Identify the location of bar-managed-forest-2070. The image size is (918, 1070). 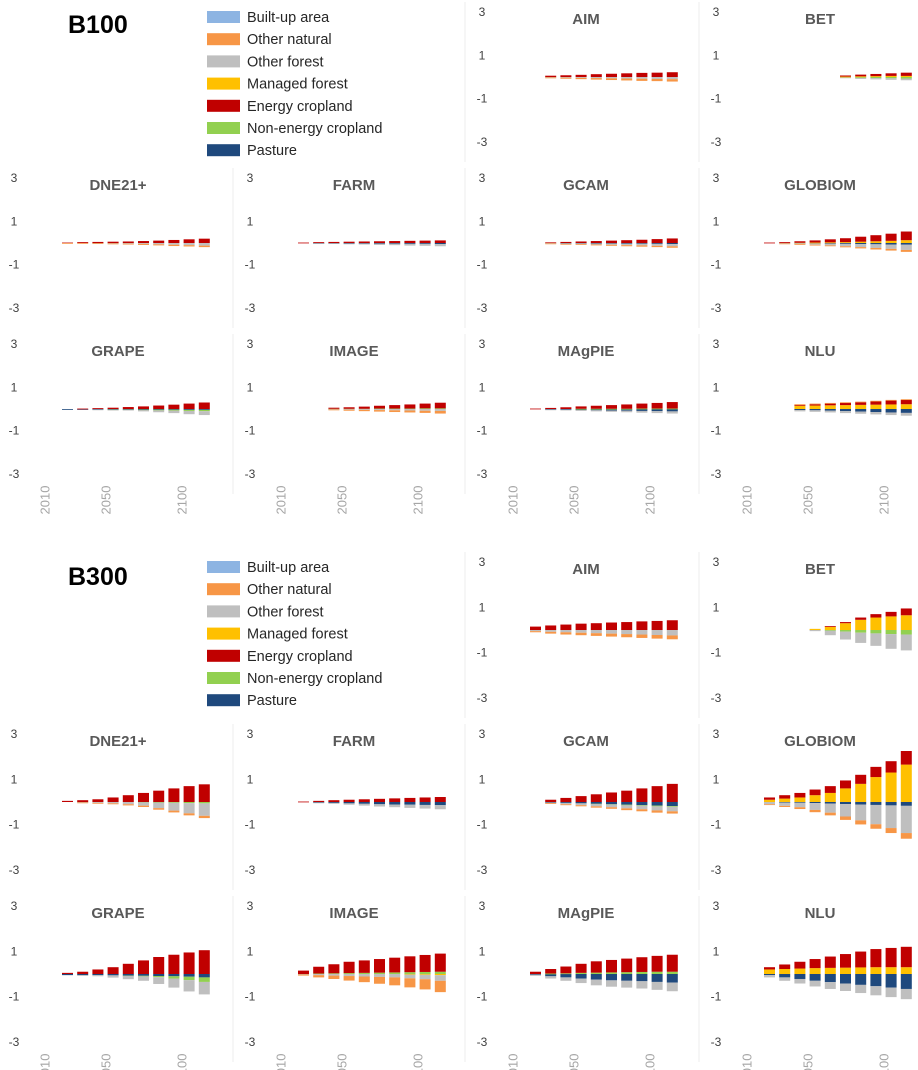
(861, 624).